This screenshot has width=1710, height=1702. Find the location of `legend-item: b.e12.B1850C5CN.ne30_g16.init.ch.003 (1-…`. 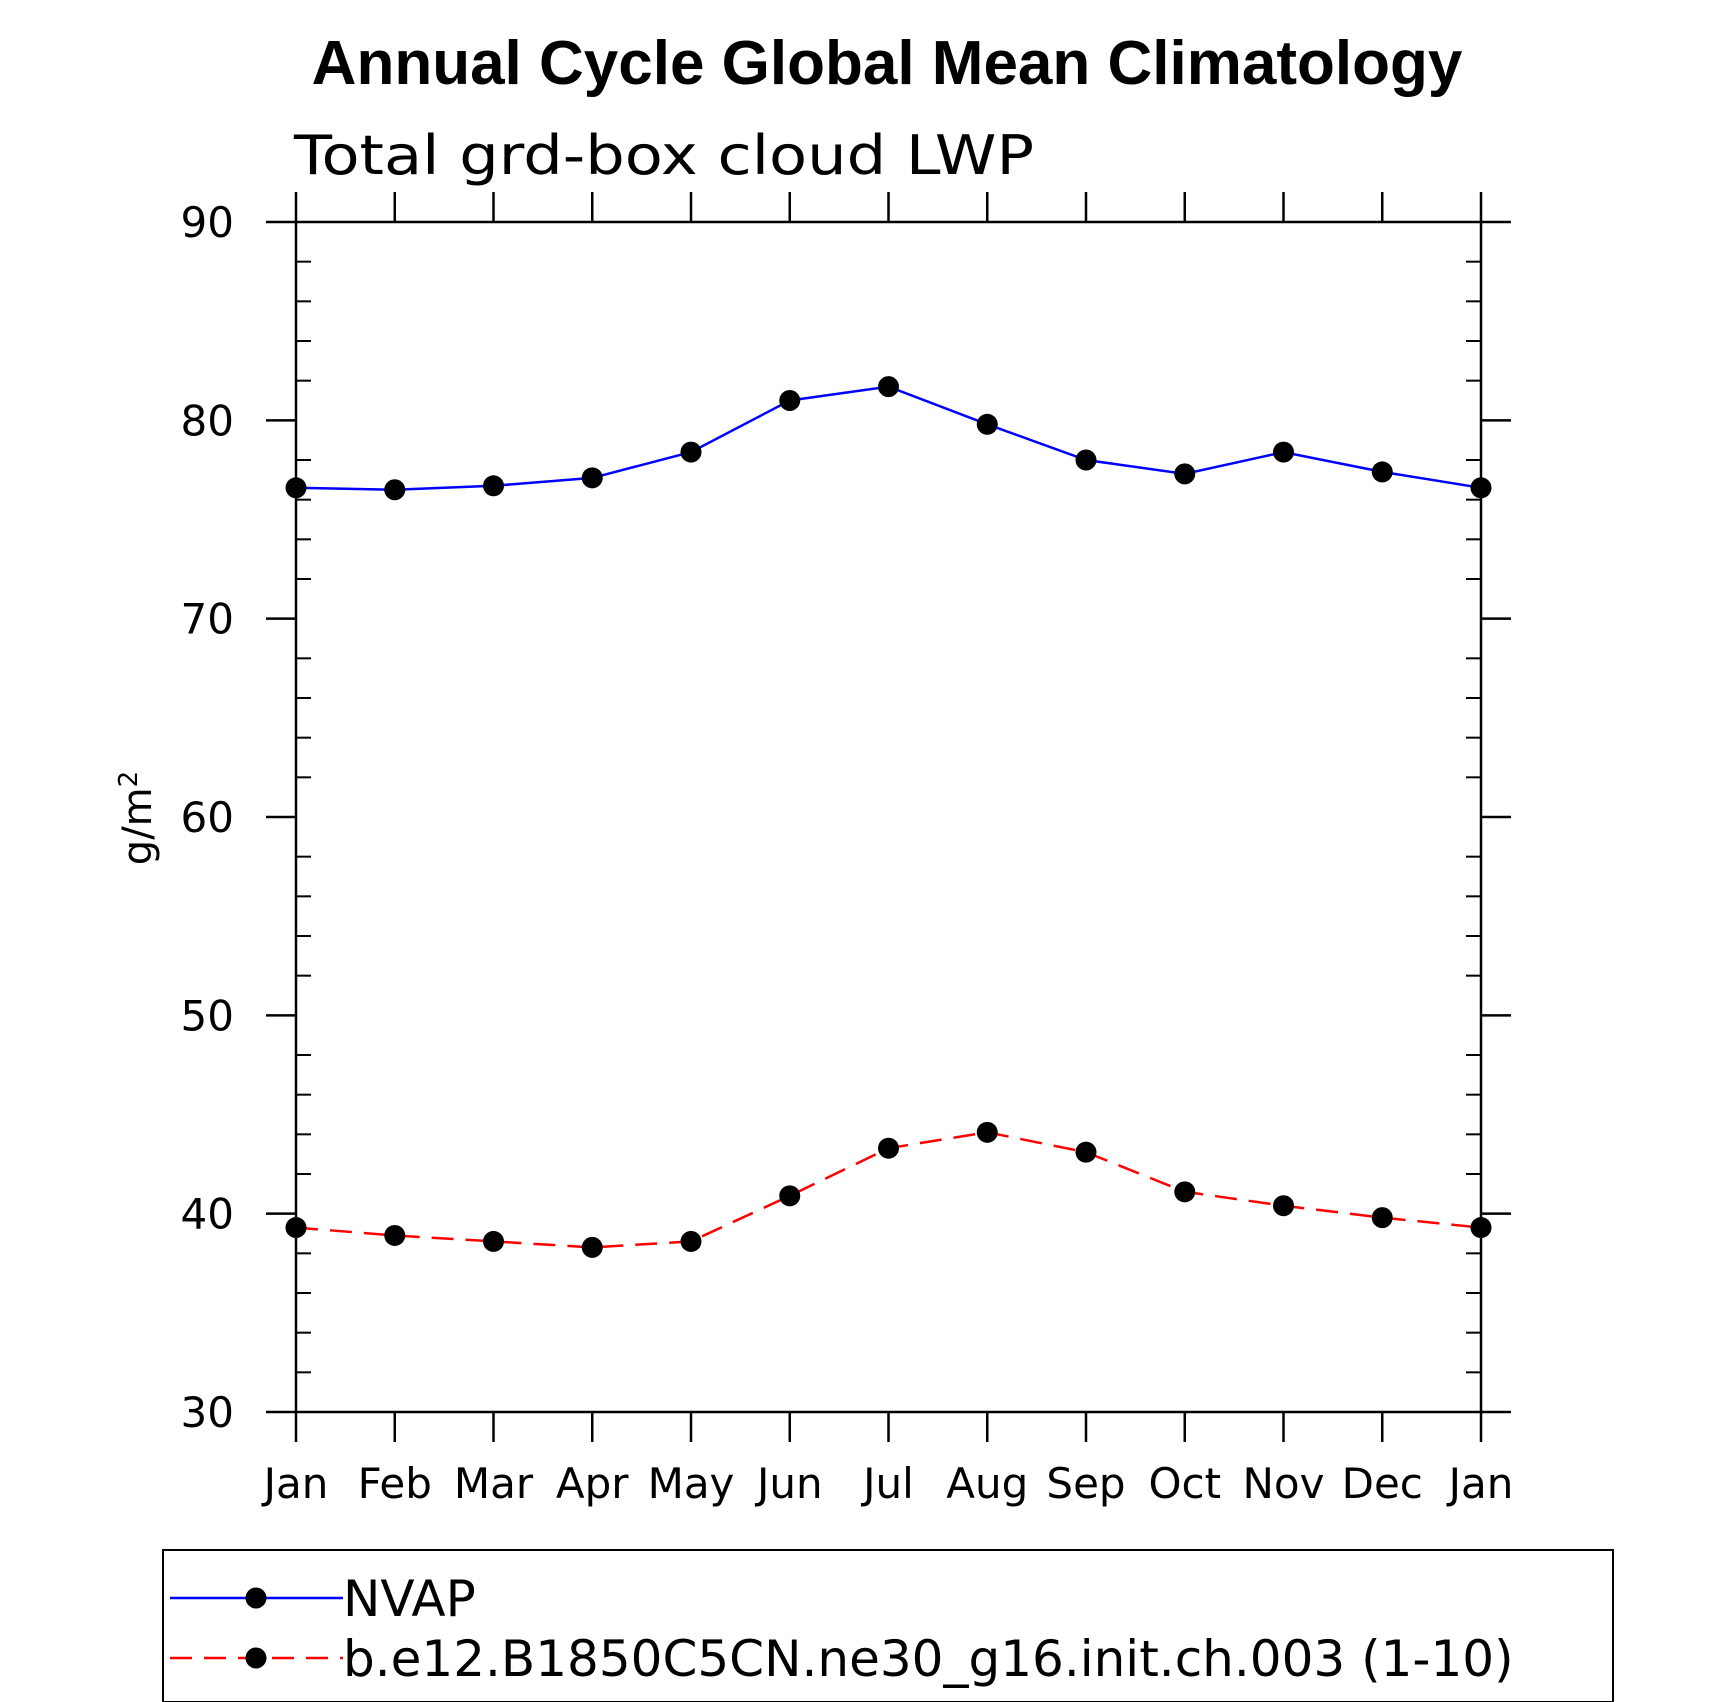

legend-item: b.e12.B1850C5CN.ne30_g16.init.ch.003 (1-… is located at coordinates (842, 1659).